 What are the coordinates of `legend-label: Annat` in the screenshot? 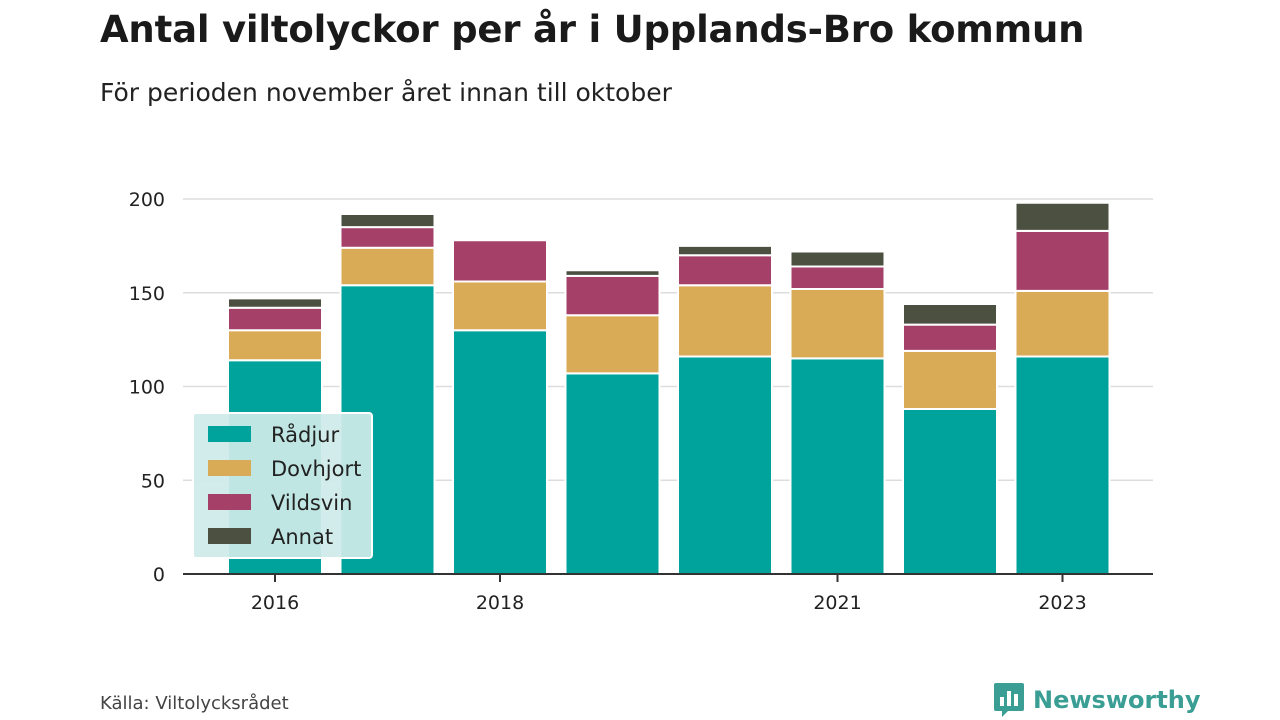 It's located at (302, 537).